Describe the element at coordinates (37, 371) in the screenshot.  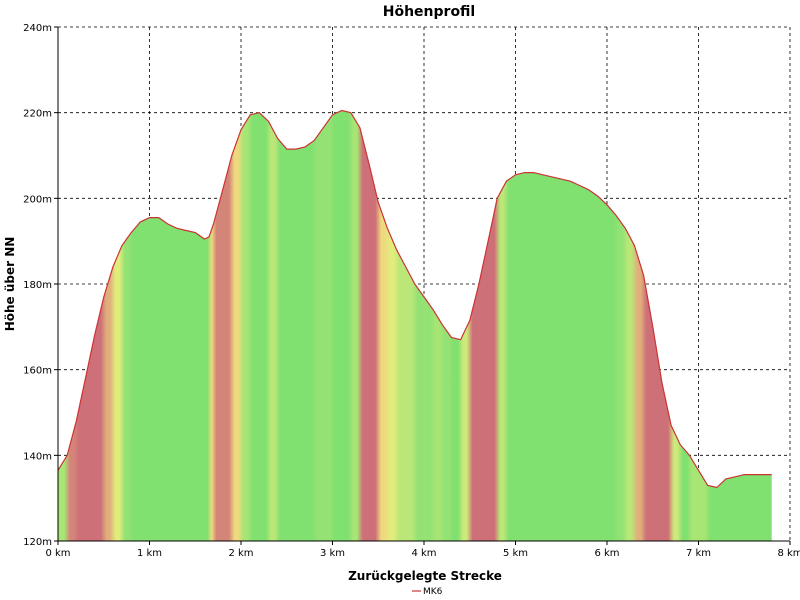
I see `y-tick-label: 160m` at that location.